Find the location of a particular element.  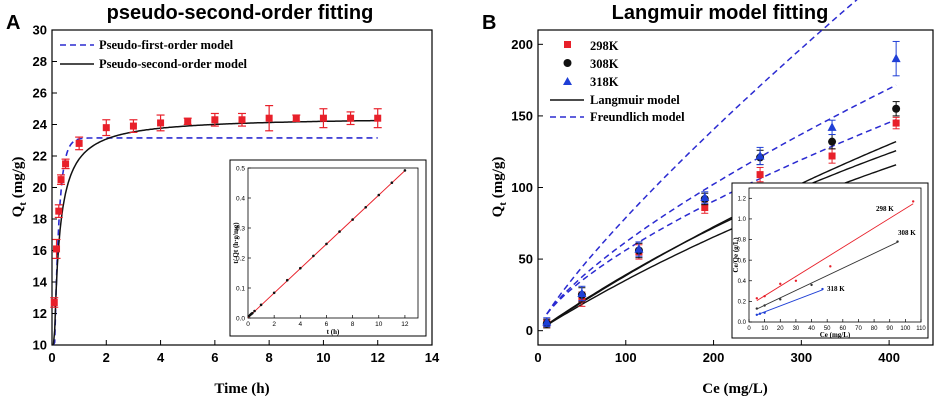

panel-a-y-tick-label: 28 is located at coordinates (40, 61).